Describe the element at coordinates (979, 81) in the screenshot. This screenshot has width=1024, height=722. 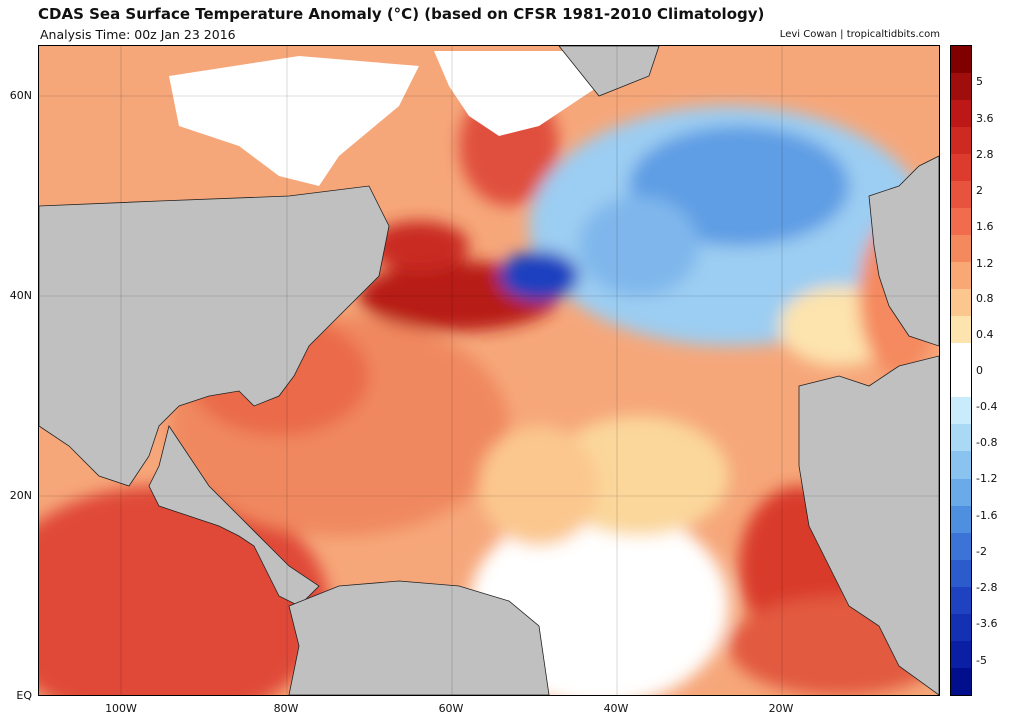
I see `colorbar-label: 5` at that location.